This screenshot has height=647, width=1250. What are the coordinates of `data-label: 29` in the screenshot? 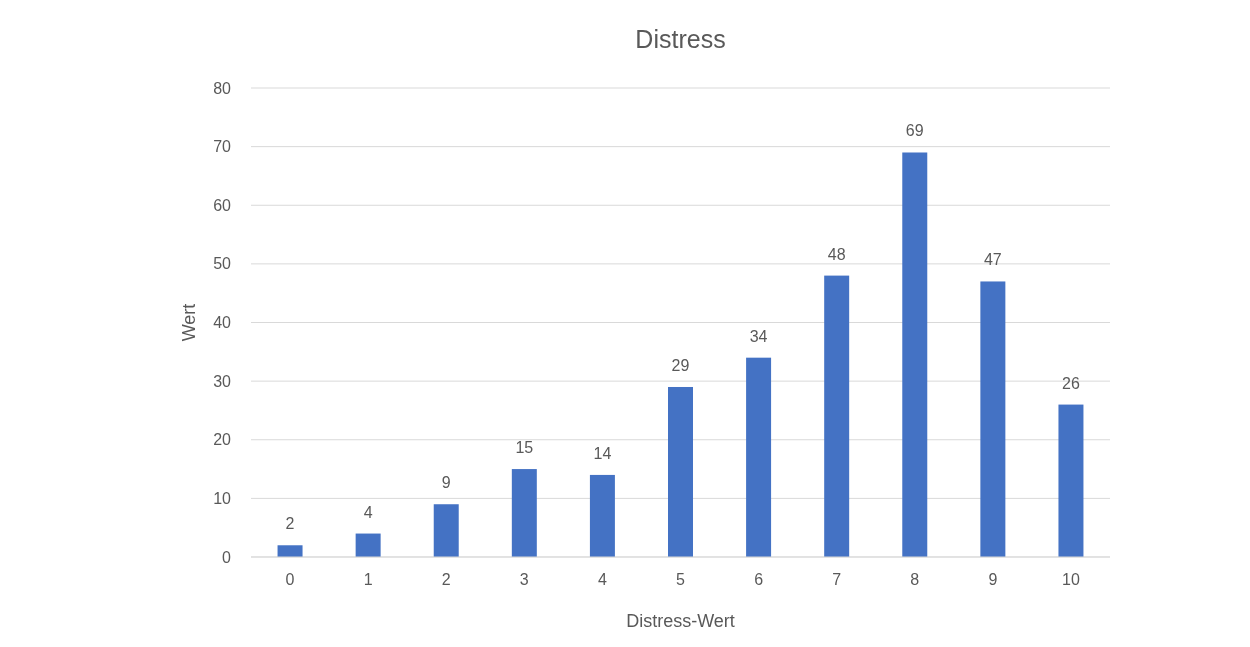 It's located at (680, 365).